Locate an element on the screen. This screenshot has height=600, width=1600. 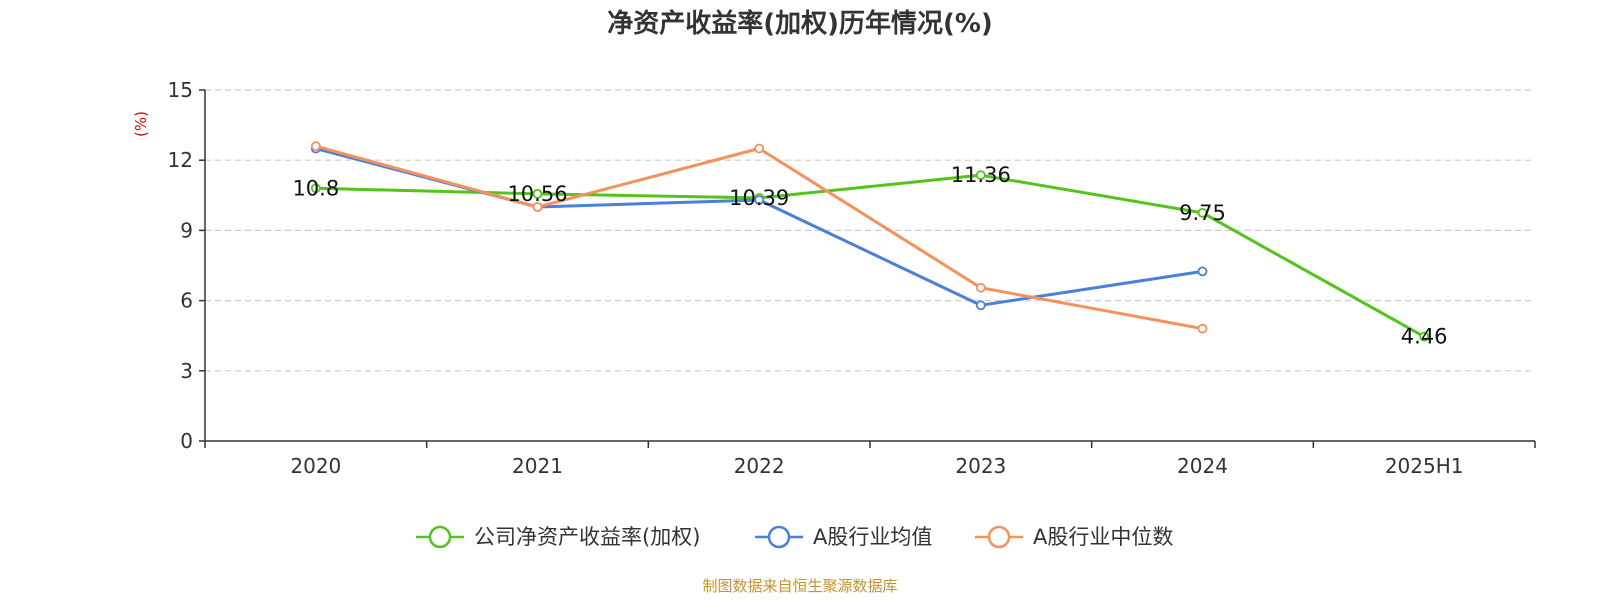
x-tick-label: 2025H1 is located at coordinates (1424, 466).